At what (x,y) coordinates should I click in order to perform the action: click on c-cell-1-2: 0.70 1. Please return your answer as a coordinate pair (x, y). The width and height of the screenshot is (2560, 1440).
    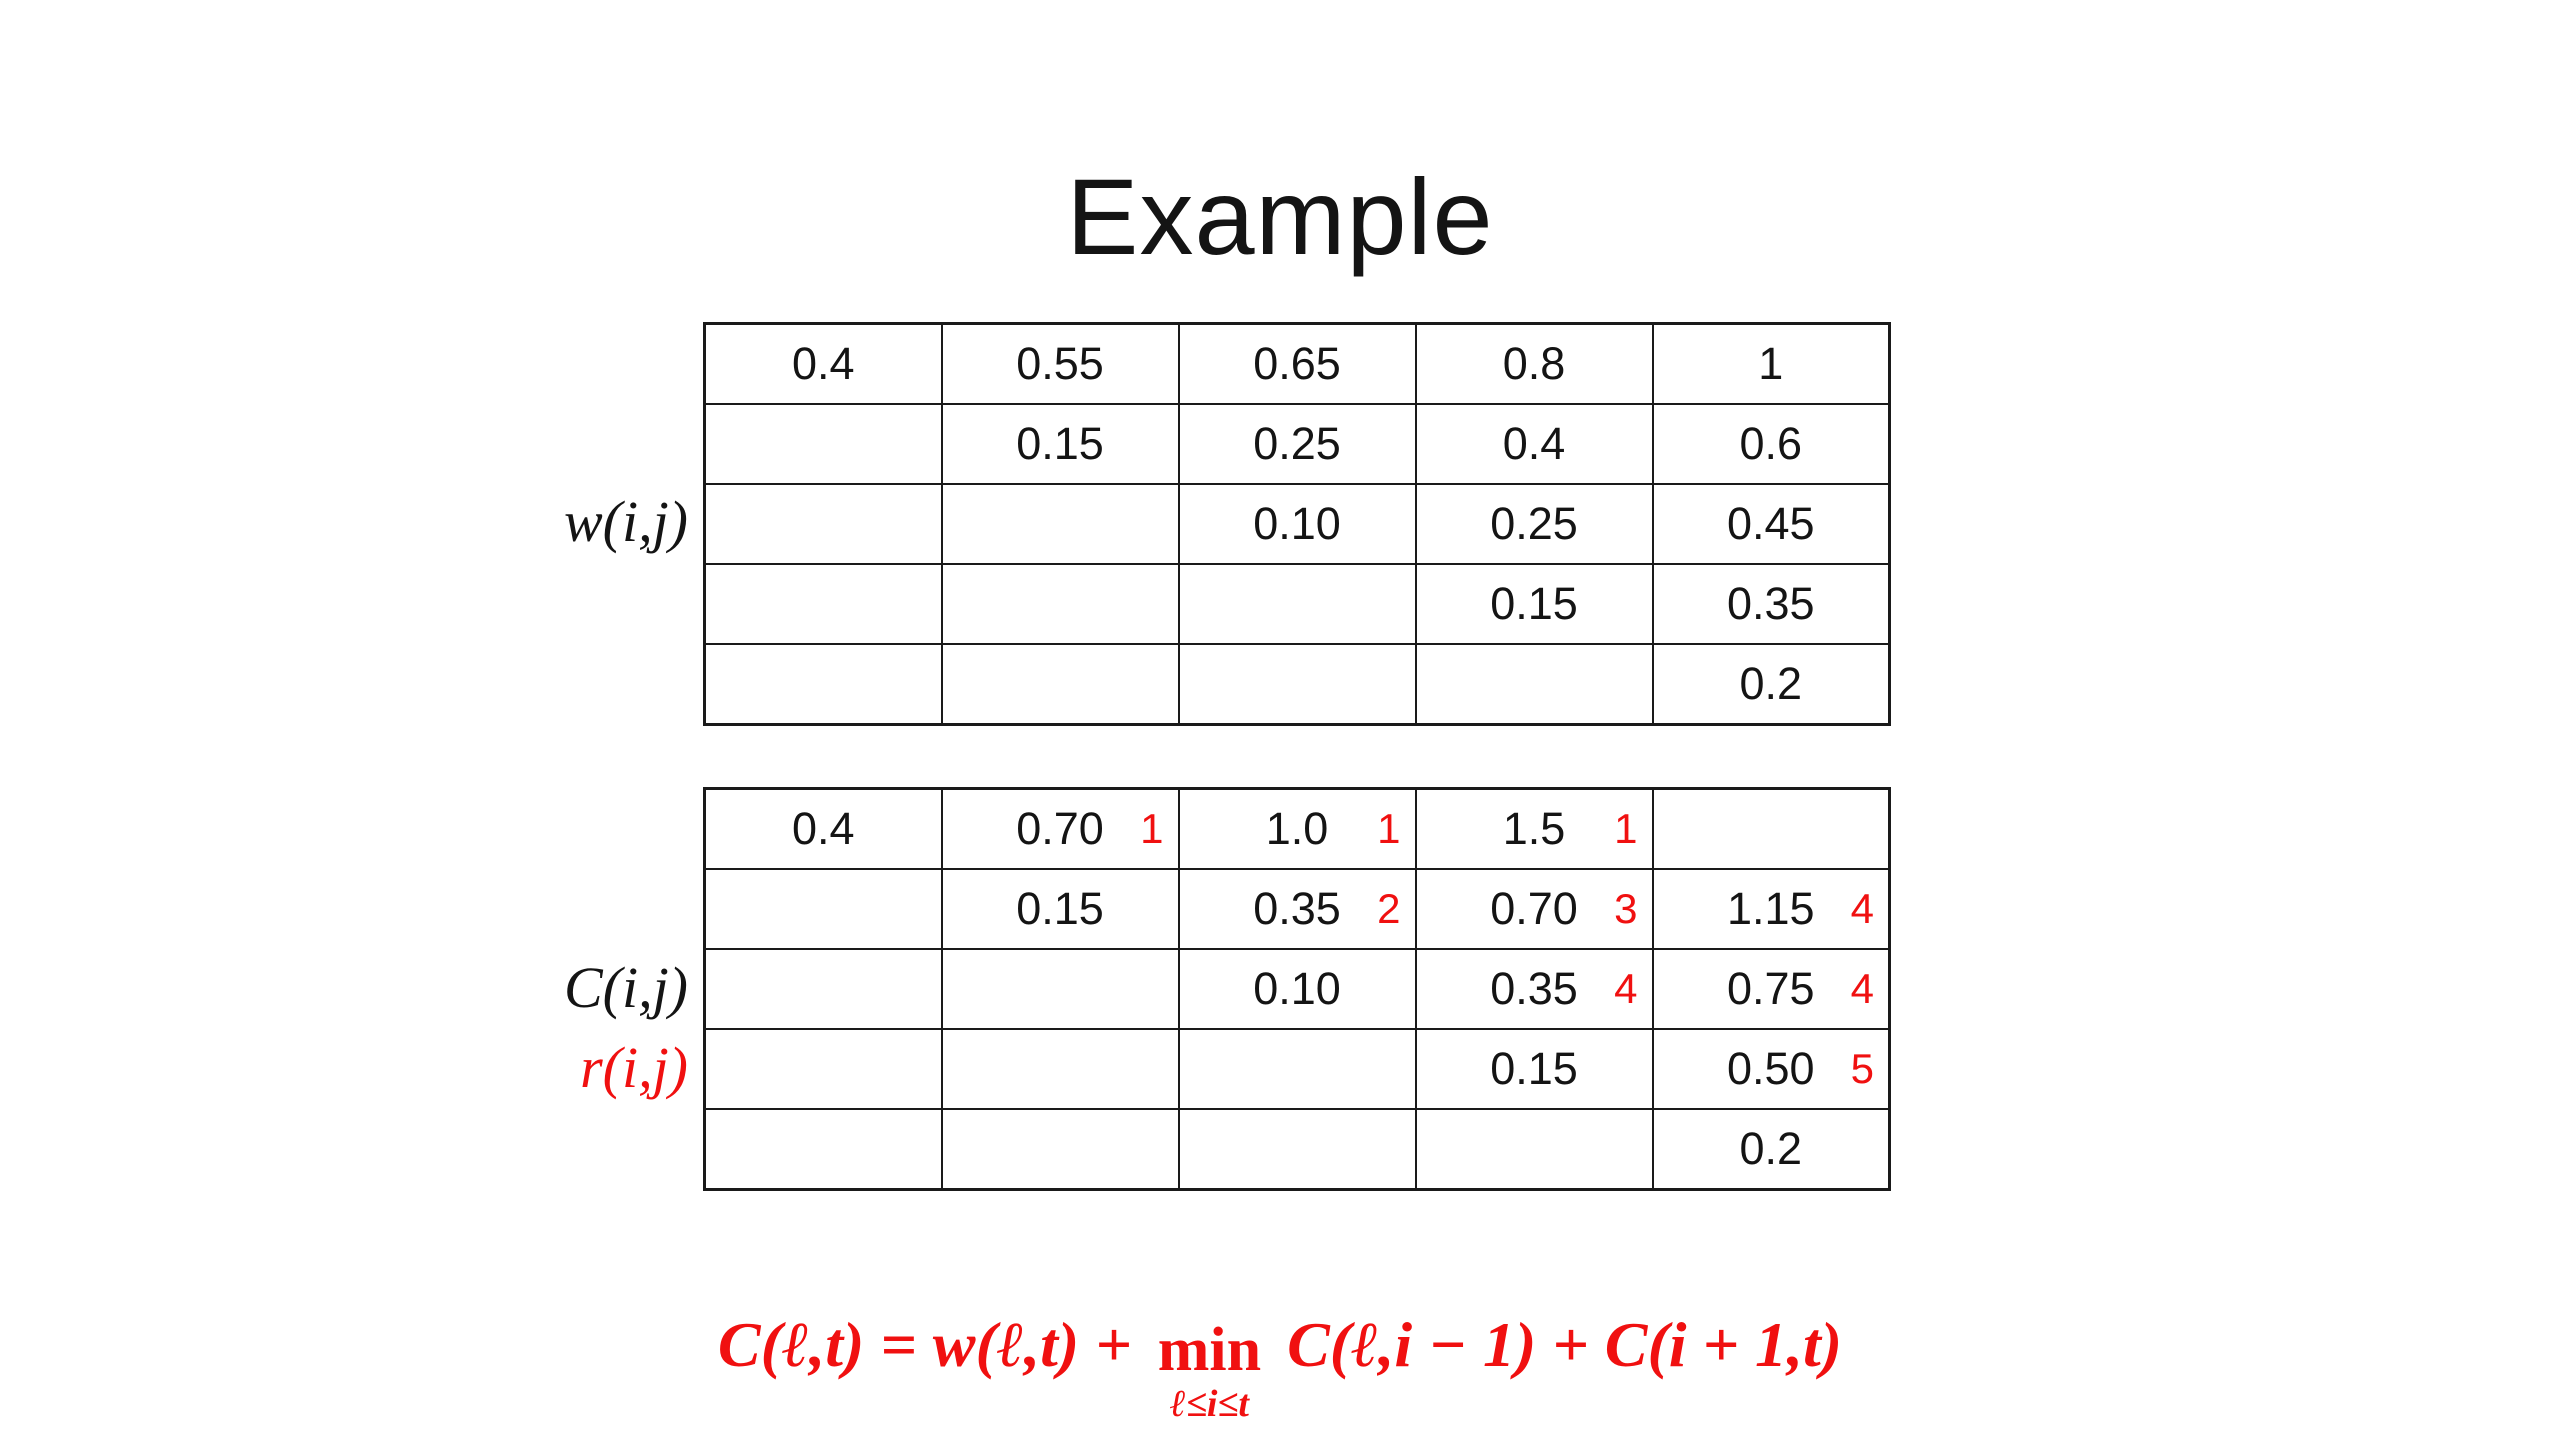
    Looking at the image, I should click on (1060, 828).